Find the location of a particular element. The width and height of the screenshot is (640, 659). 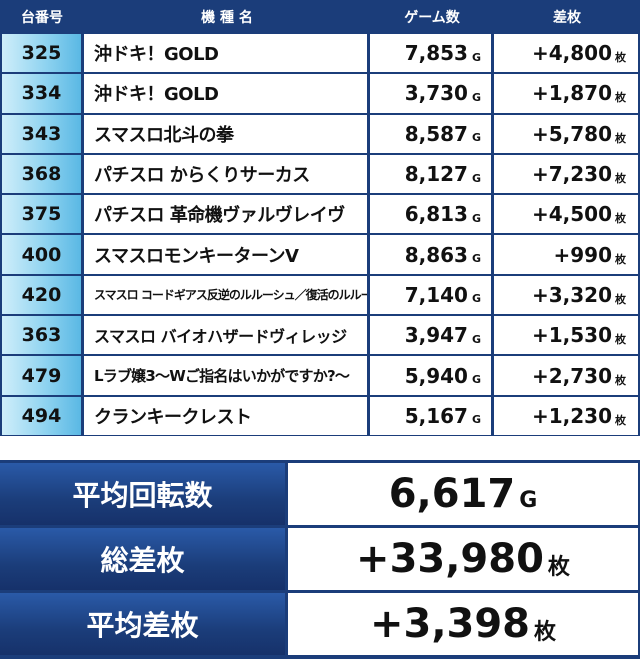

game-count-value: 8,587 is located at coordinates (436, 133).